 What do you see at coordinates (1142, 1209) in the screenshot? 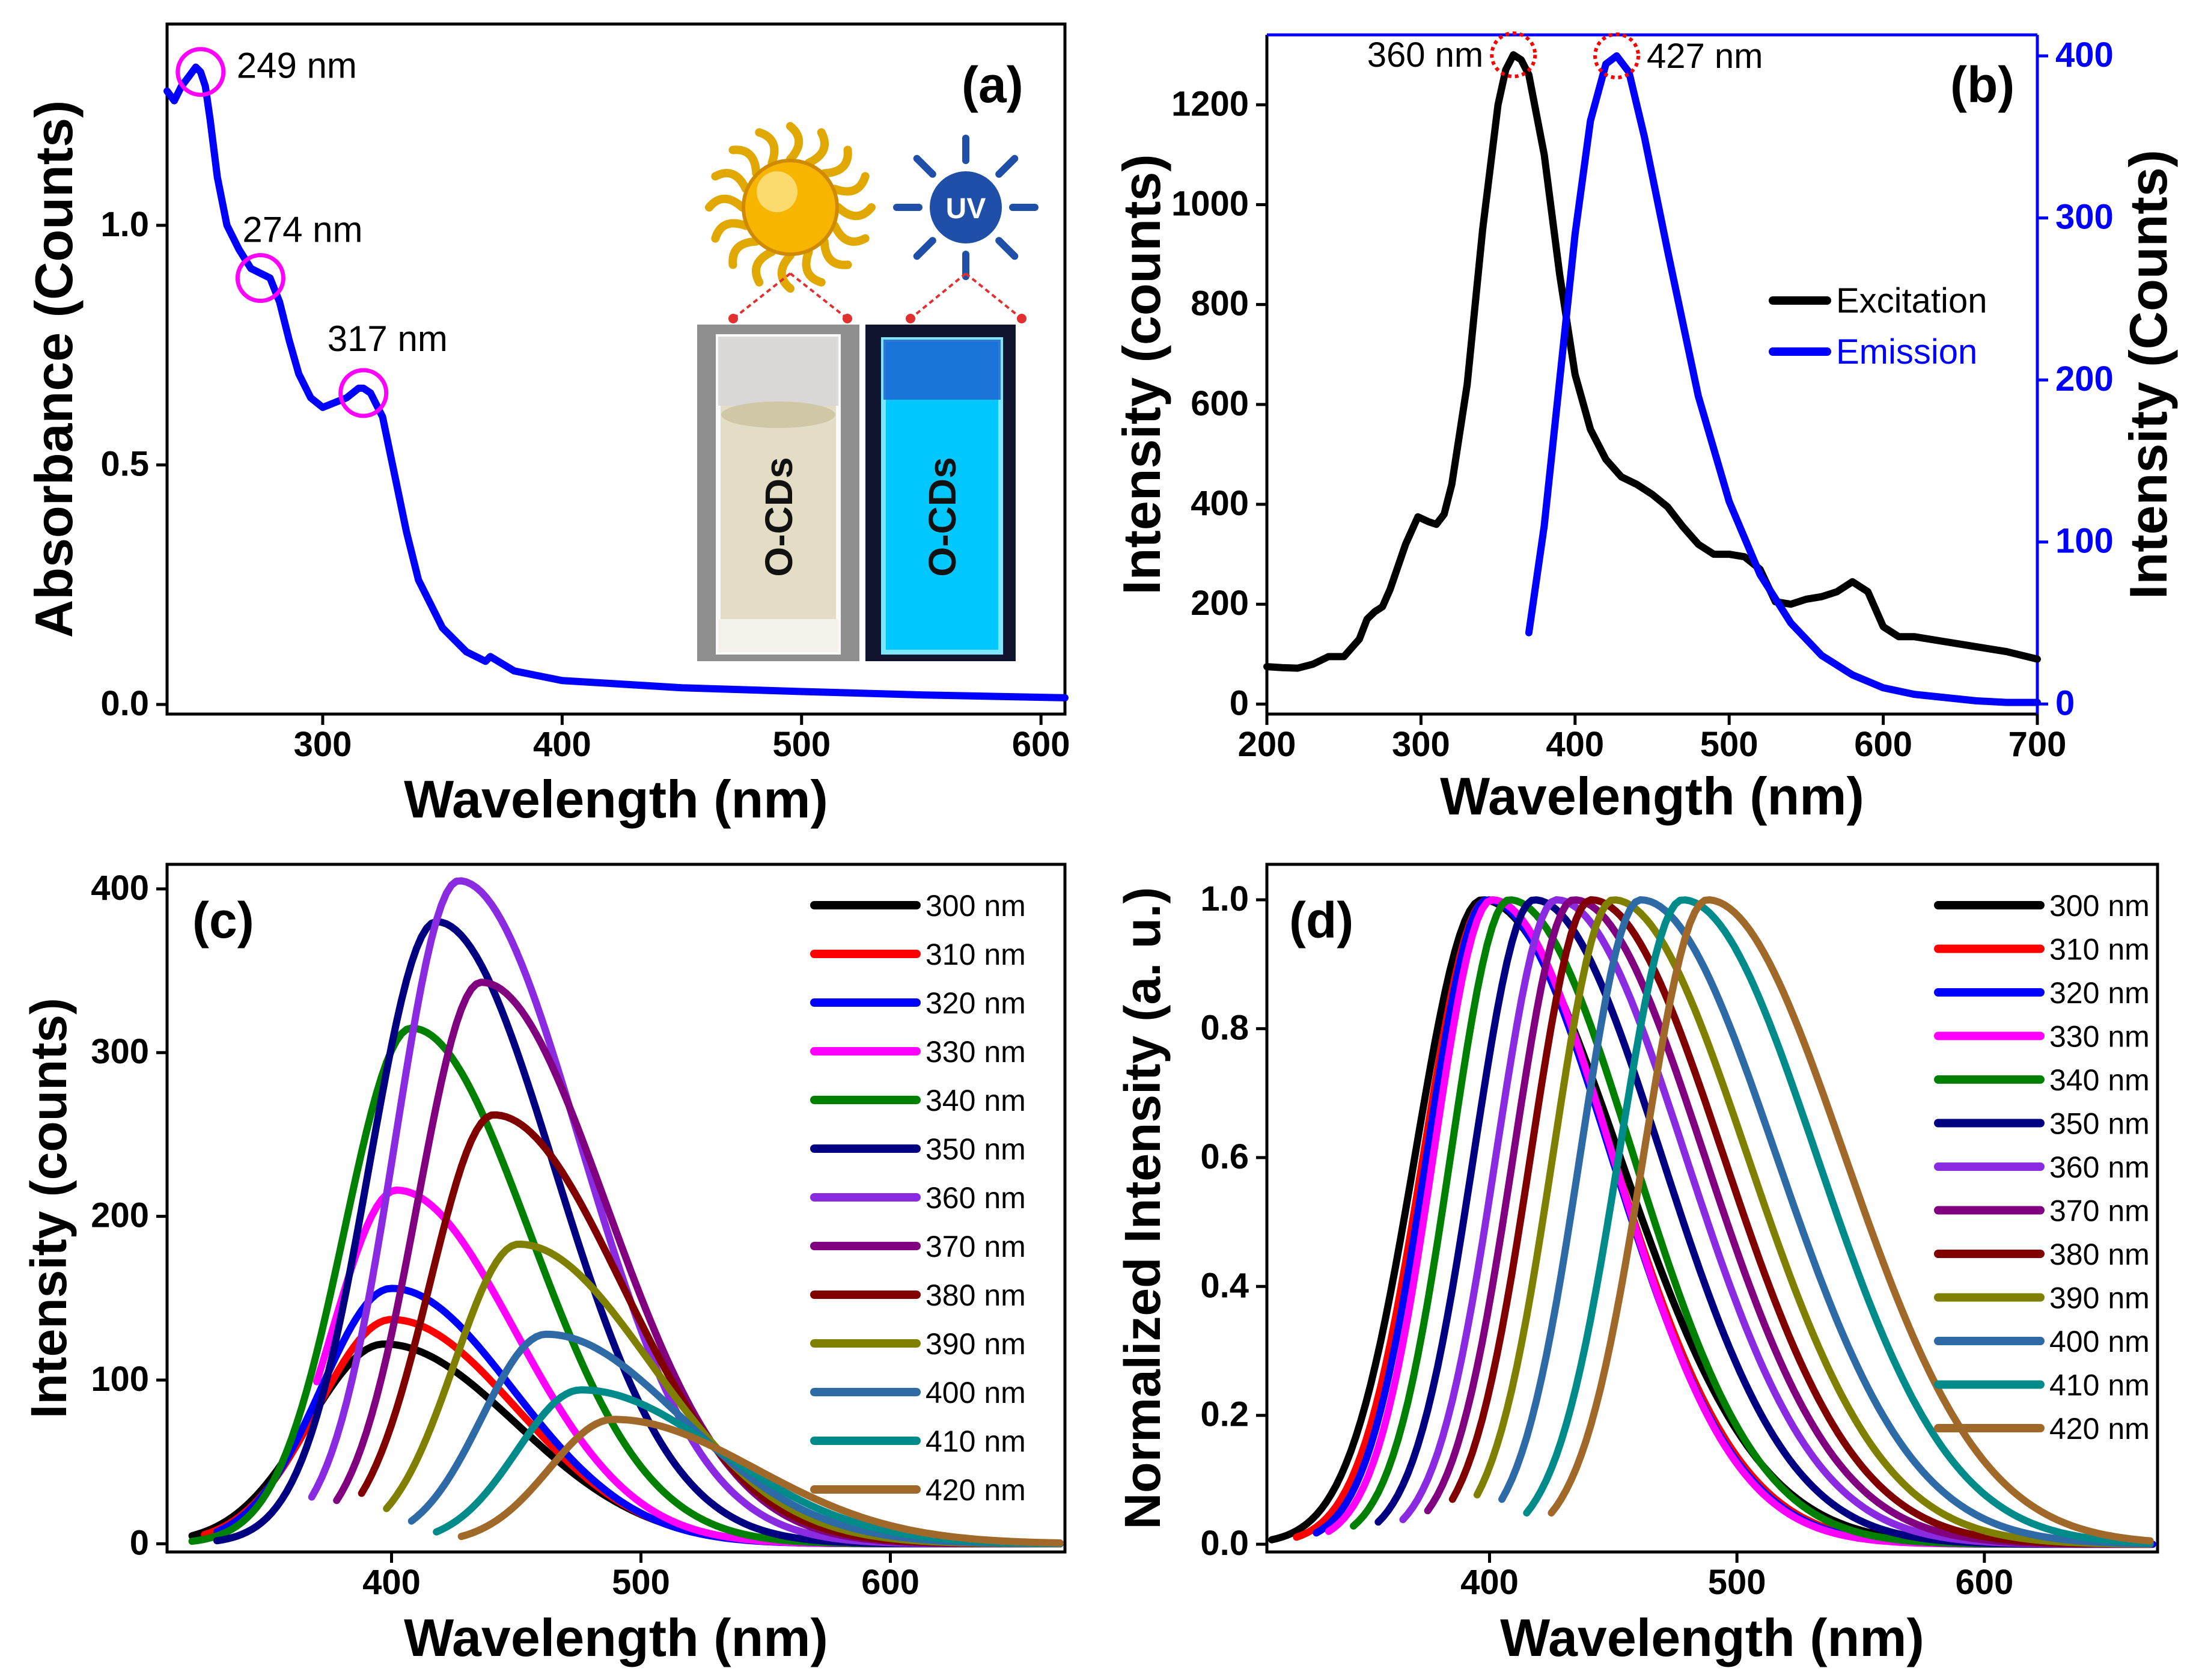
I see `y-axis-title: Normalized Intensity (a. u.)` at bounding box center [1142, 1209].